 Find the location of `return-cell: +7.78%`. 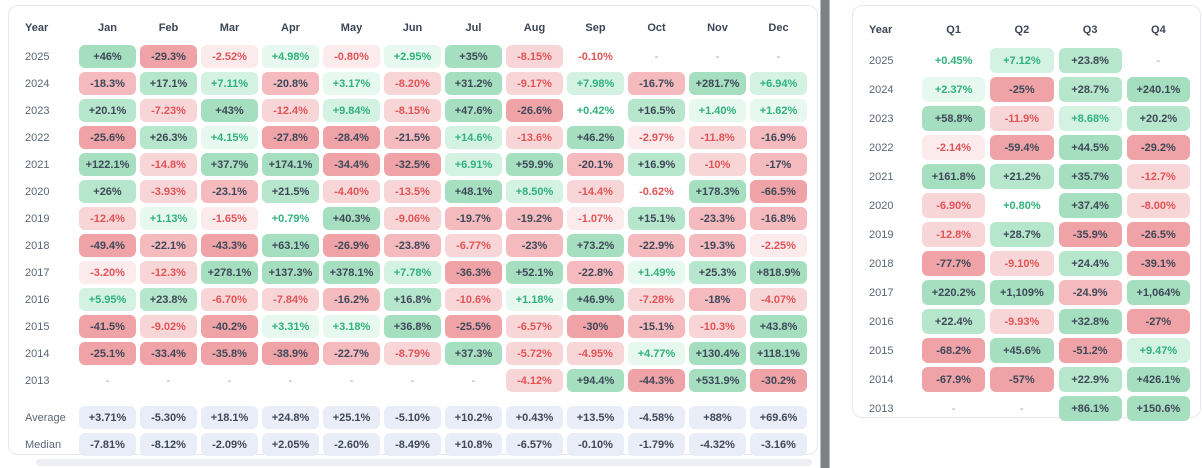

return-cell: +7.78% is located at coordinates (412, 272).